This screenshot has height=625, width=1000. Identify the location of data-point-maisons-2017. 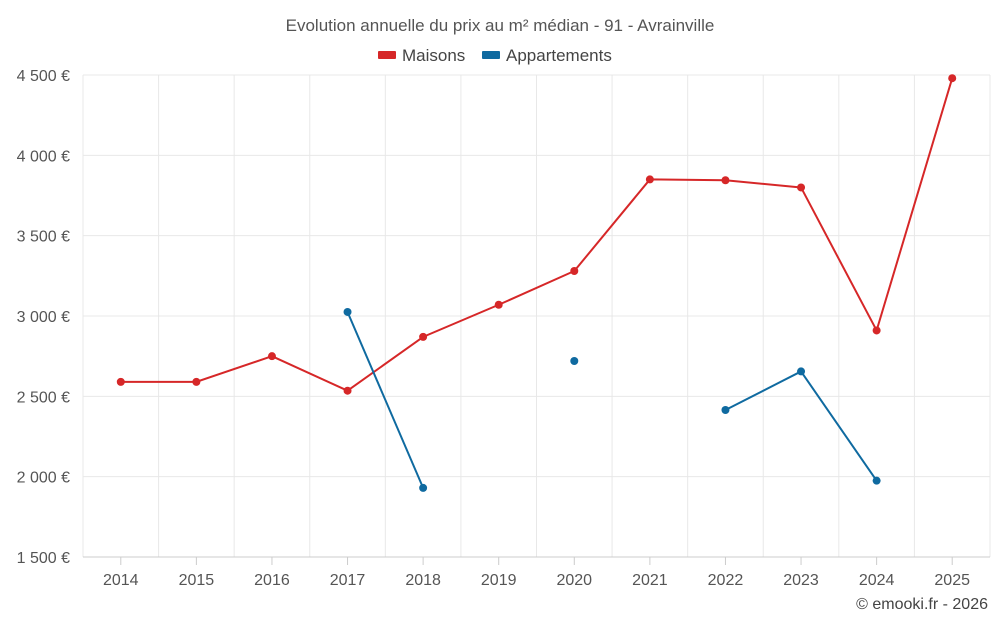
(347, 390).